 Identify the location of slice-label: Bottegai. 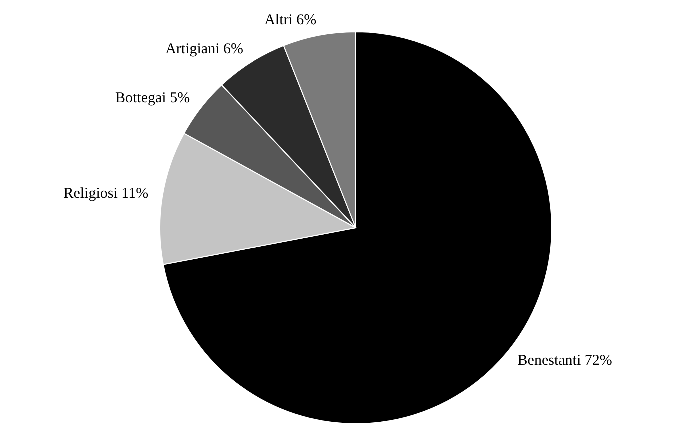
(140, 98).